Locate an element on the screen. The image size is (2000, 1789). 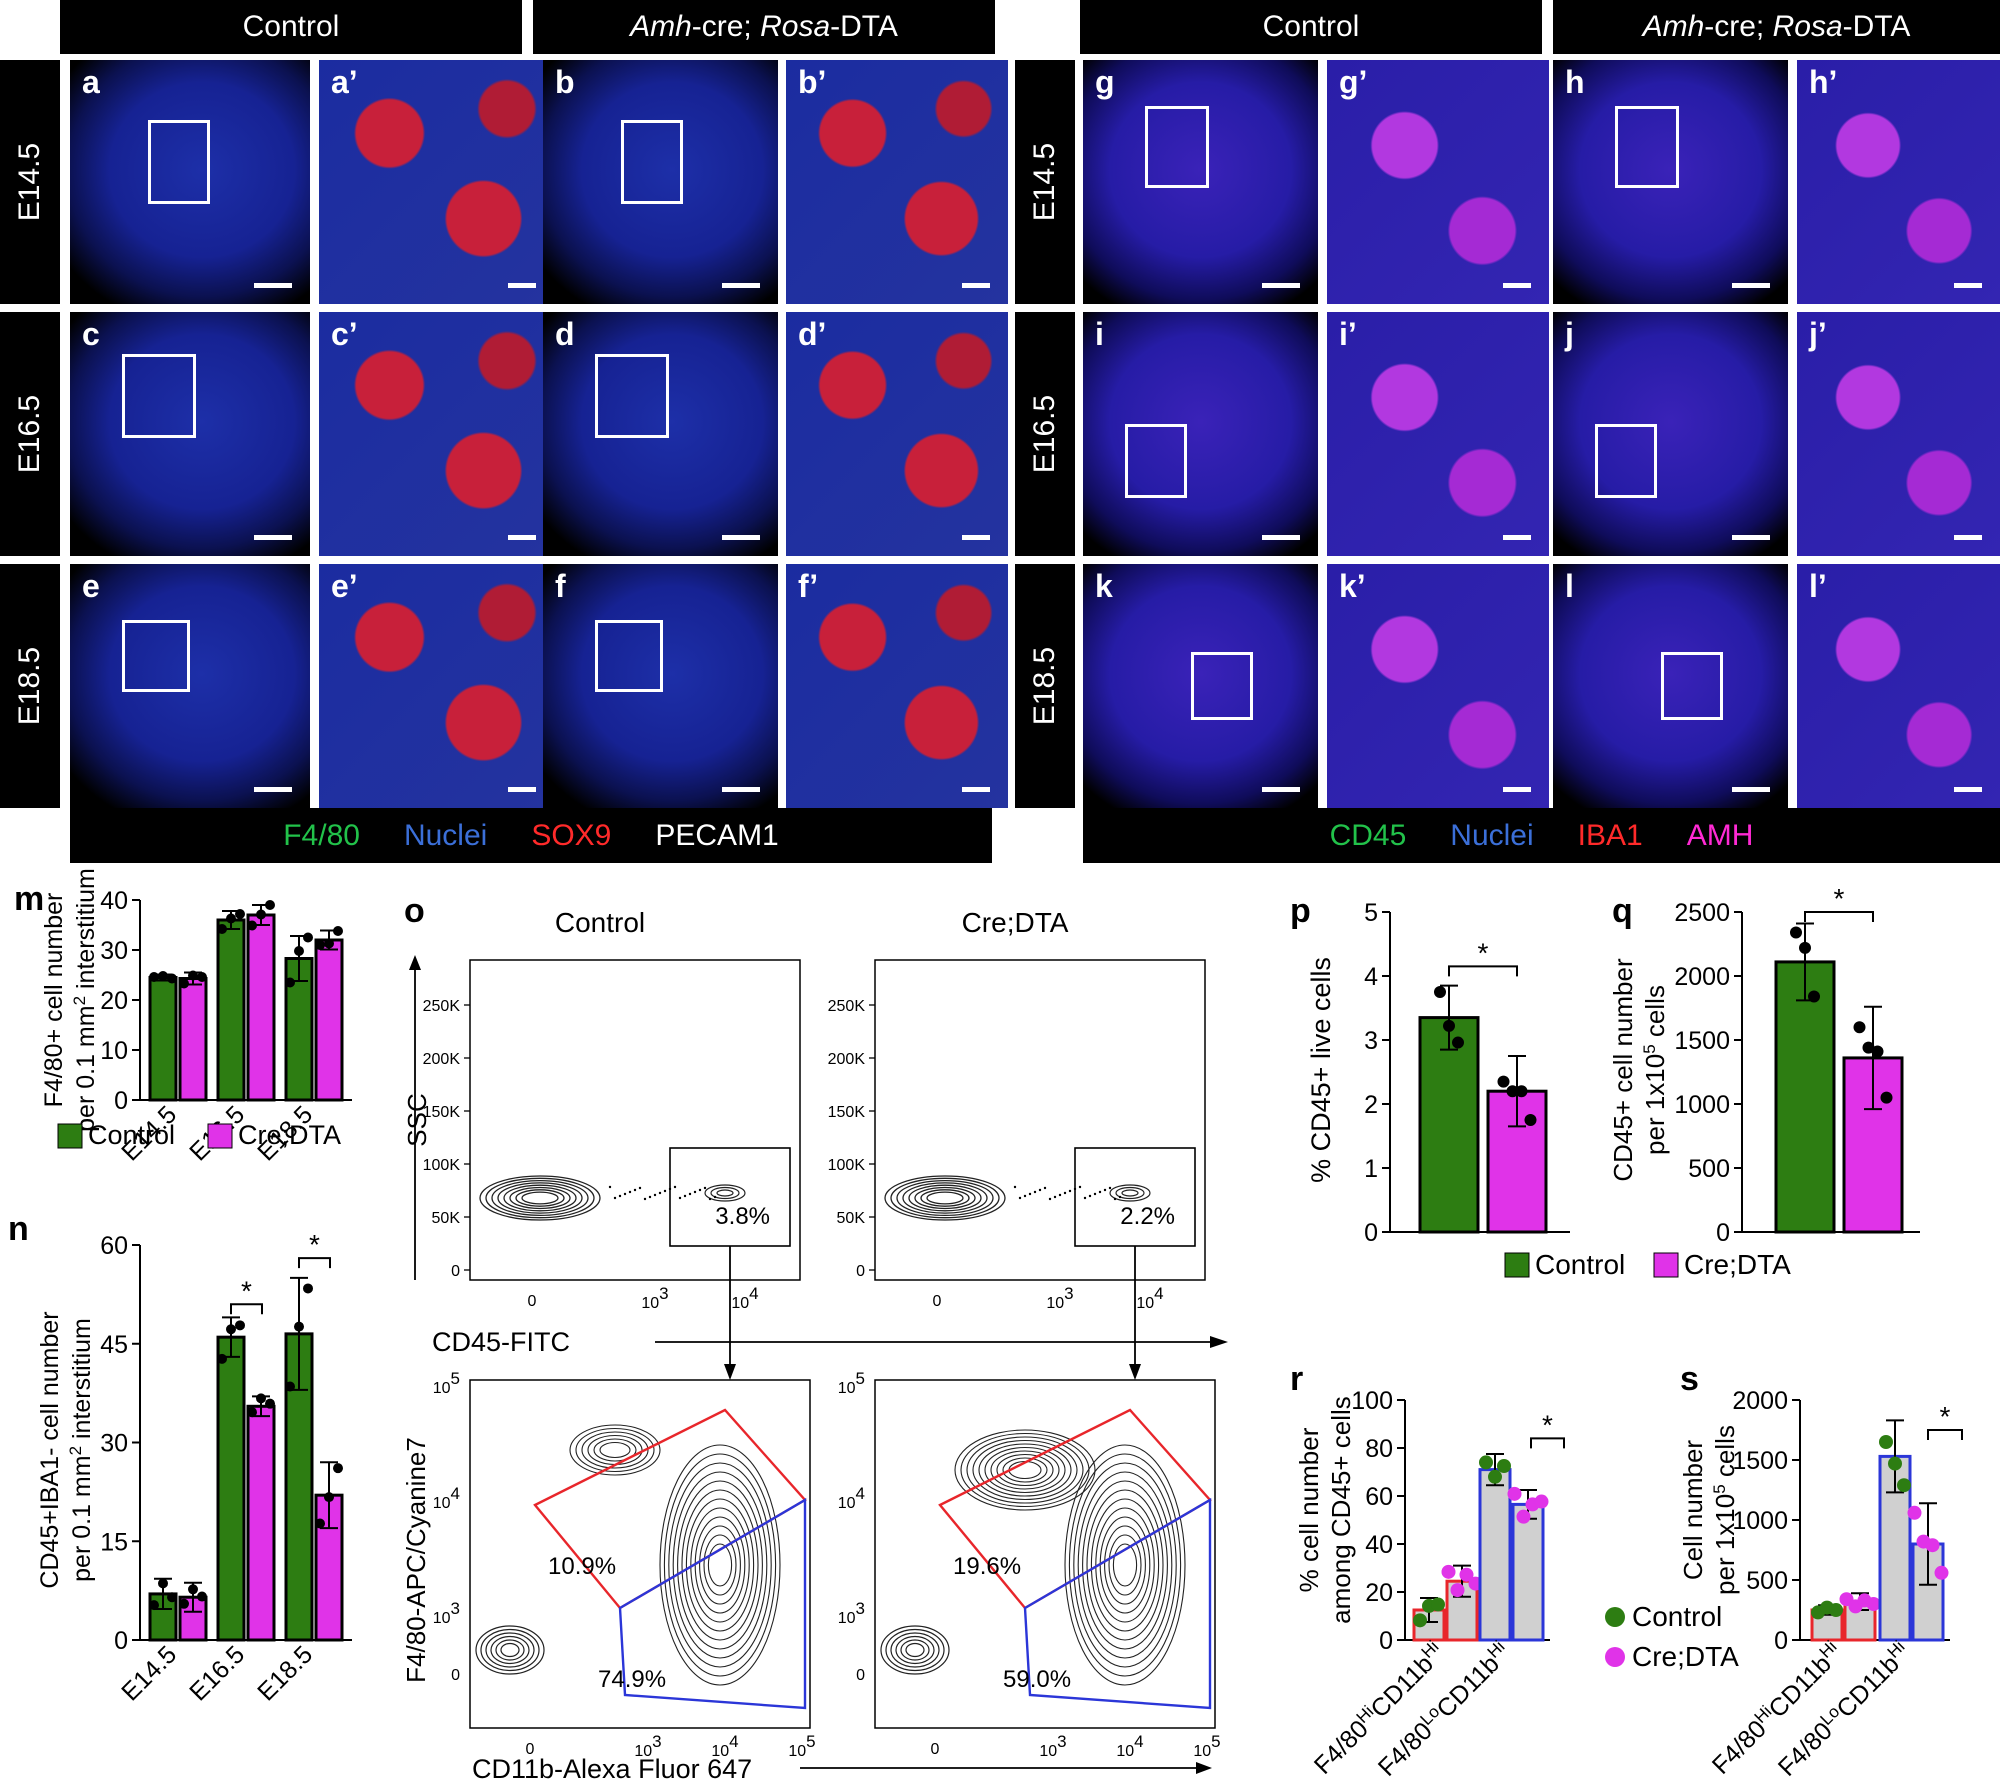
y-axis-label: CD45+ cell number is located at coordinates (1623, 1070).